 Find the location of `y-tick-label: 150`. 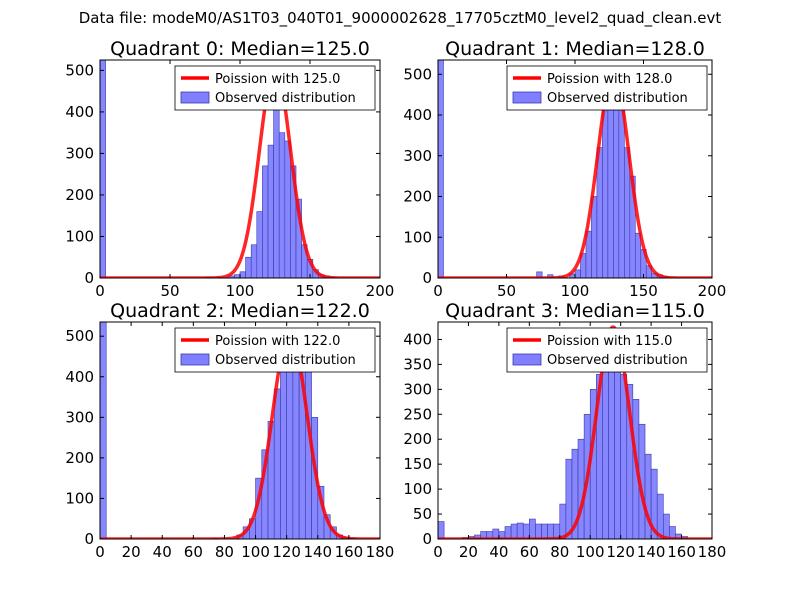

y-tick-label: 150 is located at coordinates (417, 464).